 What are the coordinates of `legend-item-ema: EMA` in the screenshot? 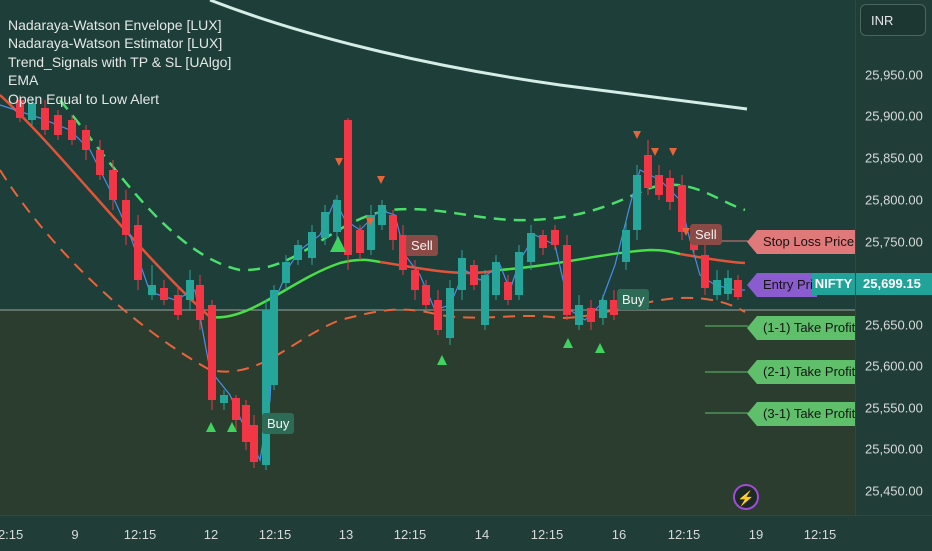 It's located at (23, 80).